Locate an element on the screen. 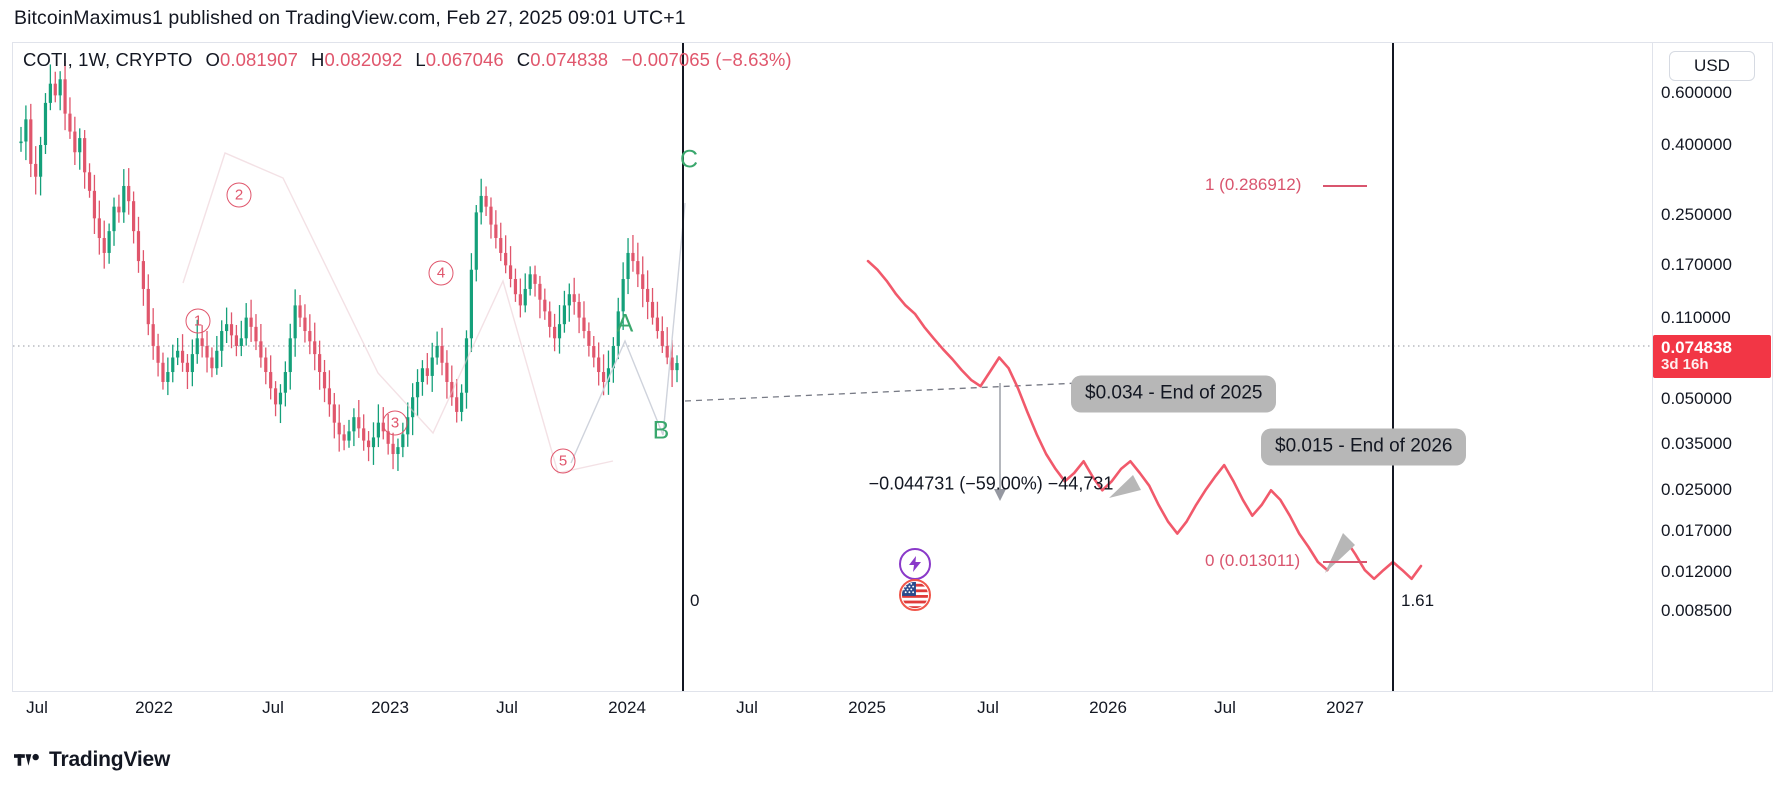  fib-dash-top is located at coordinates (1345, 186).